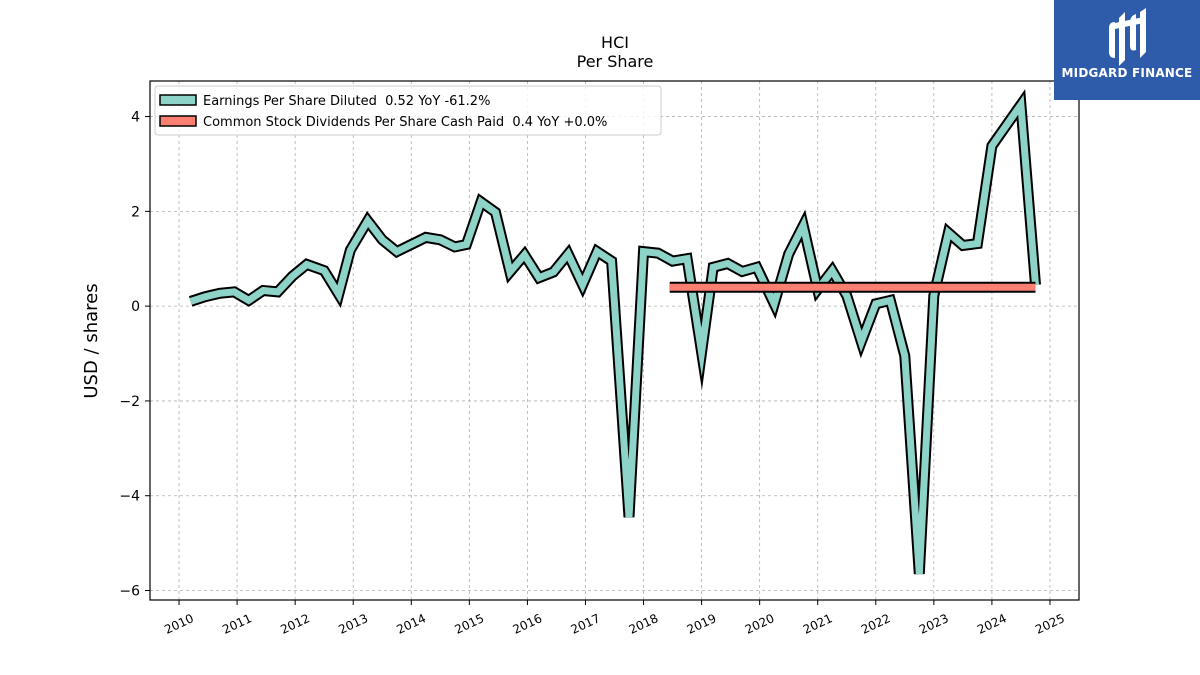 Image resolution: width=1200 pixels, height=675 pixels. Describe the element at coordinates (586, 624) in the screenshot. I see `x-tick-label: 2017` at that location.